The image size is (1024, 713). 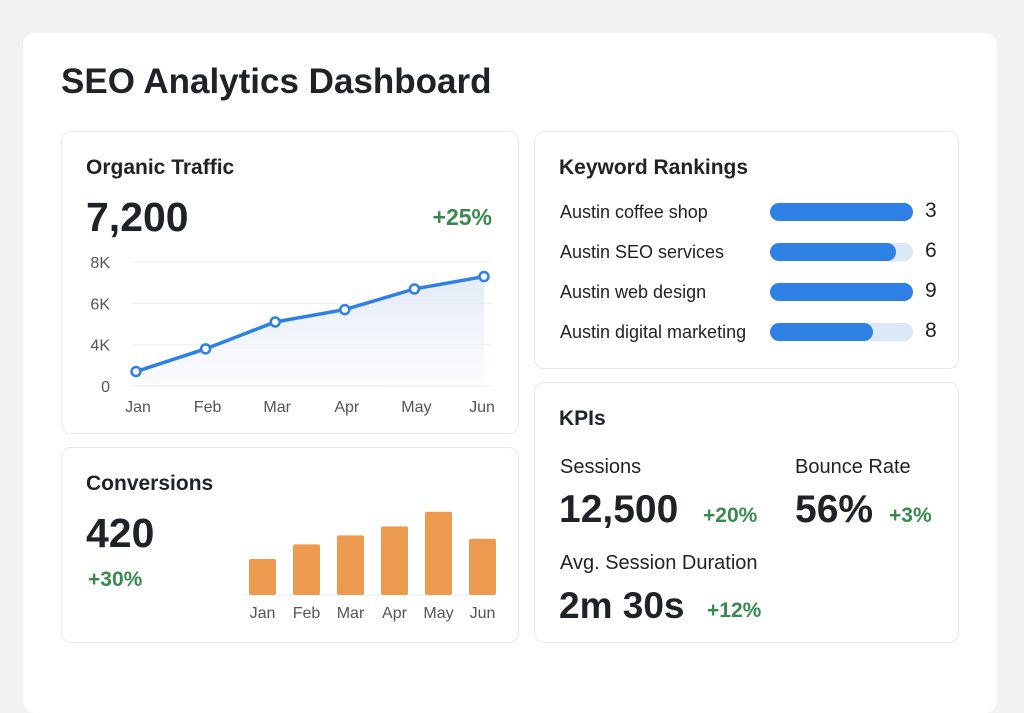 I want to click on keyword-rank-value: 8, so click(x=931, y=330).